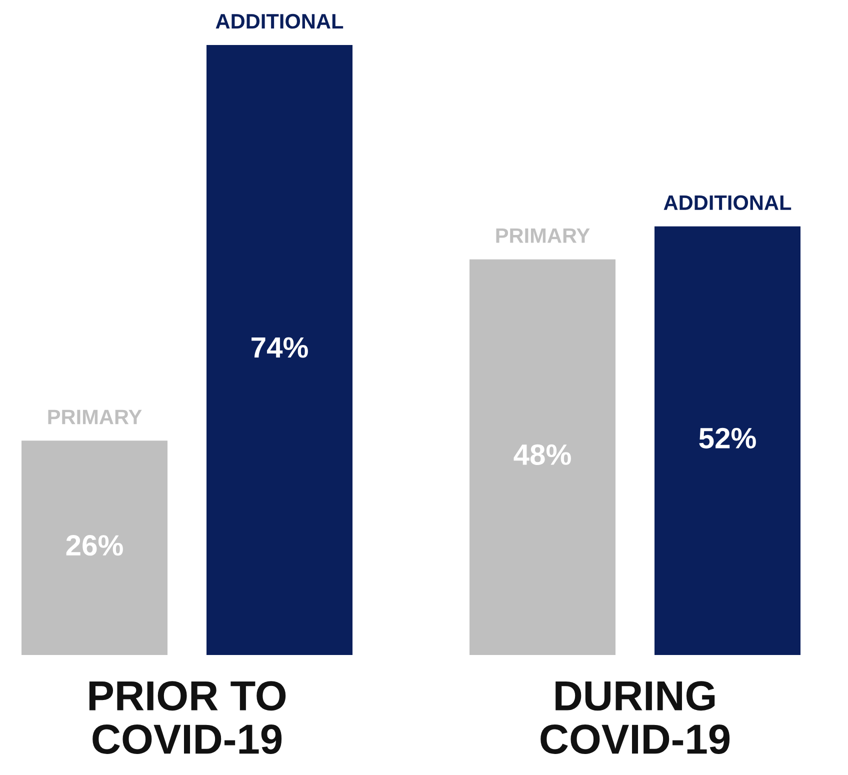  What do you see at coordinates (95, 417) in the screenshot?
I see `series-label: PRIMARY` at bounding box center [95, 417].